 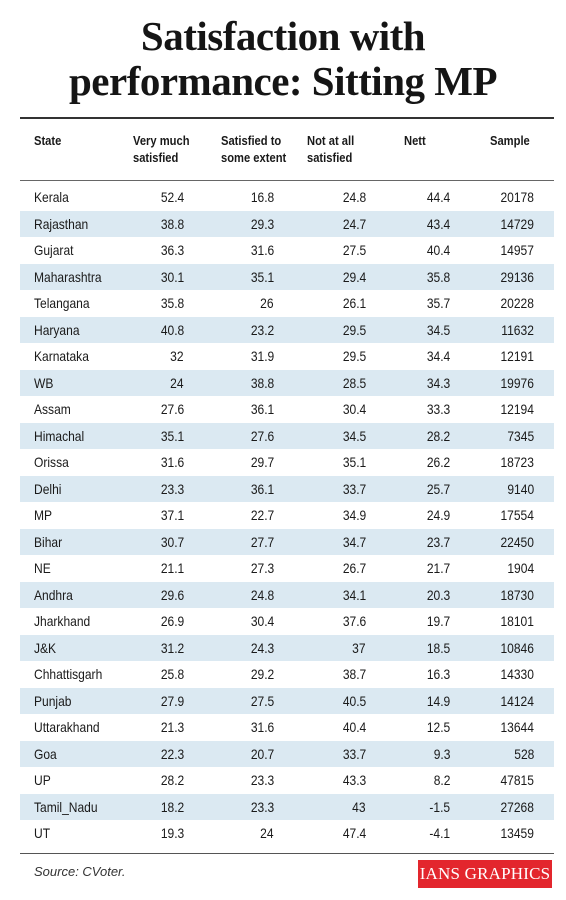 I want to click on cell-nett: 26.2, so click(x=438, y=462).